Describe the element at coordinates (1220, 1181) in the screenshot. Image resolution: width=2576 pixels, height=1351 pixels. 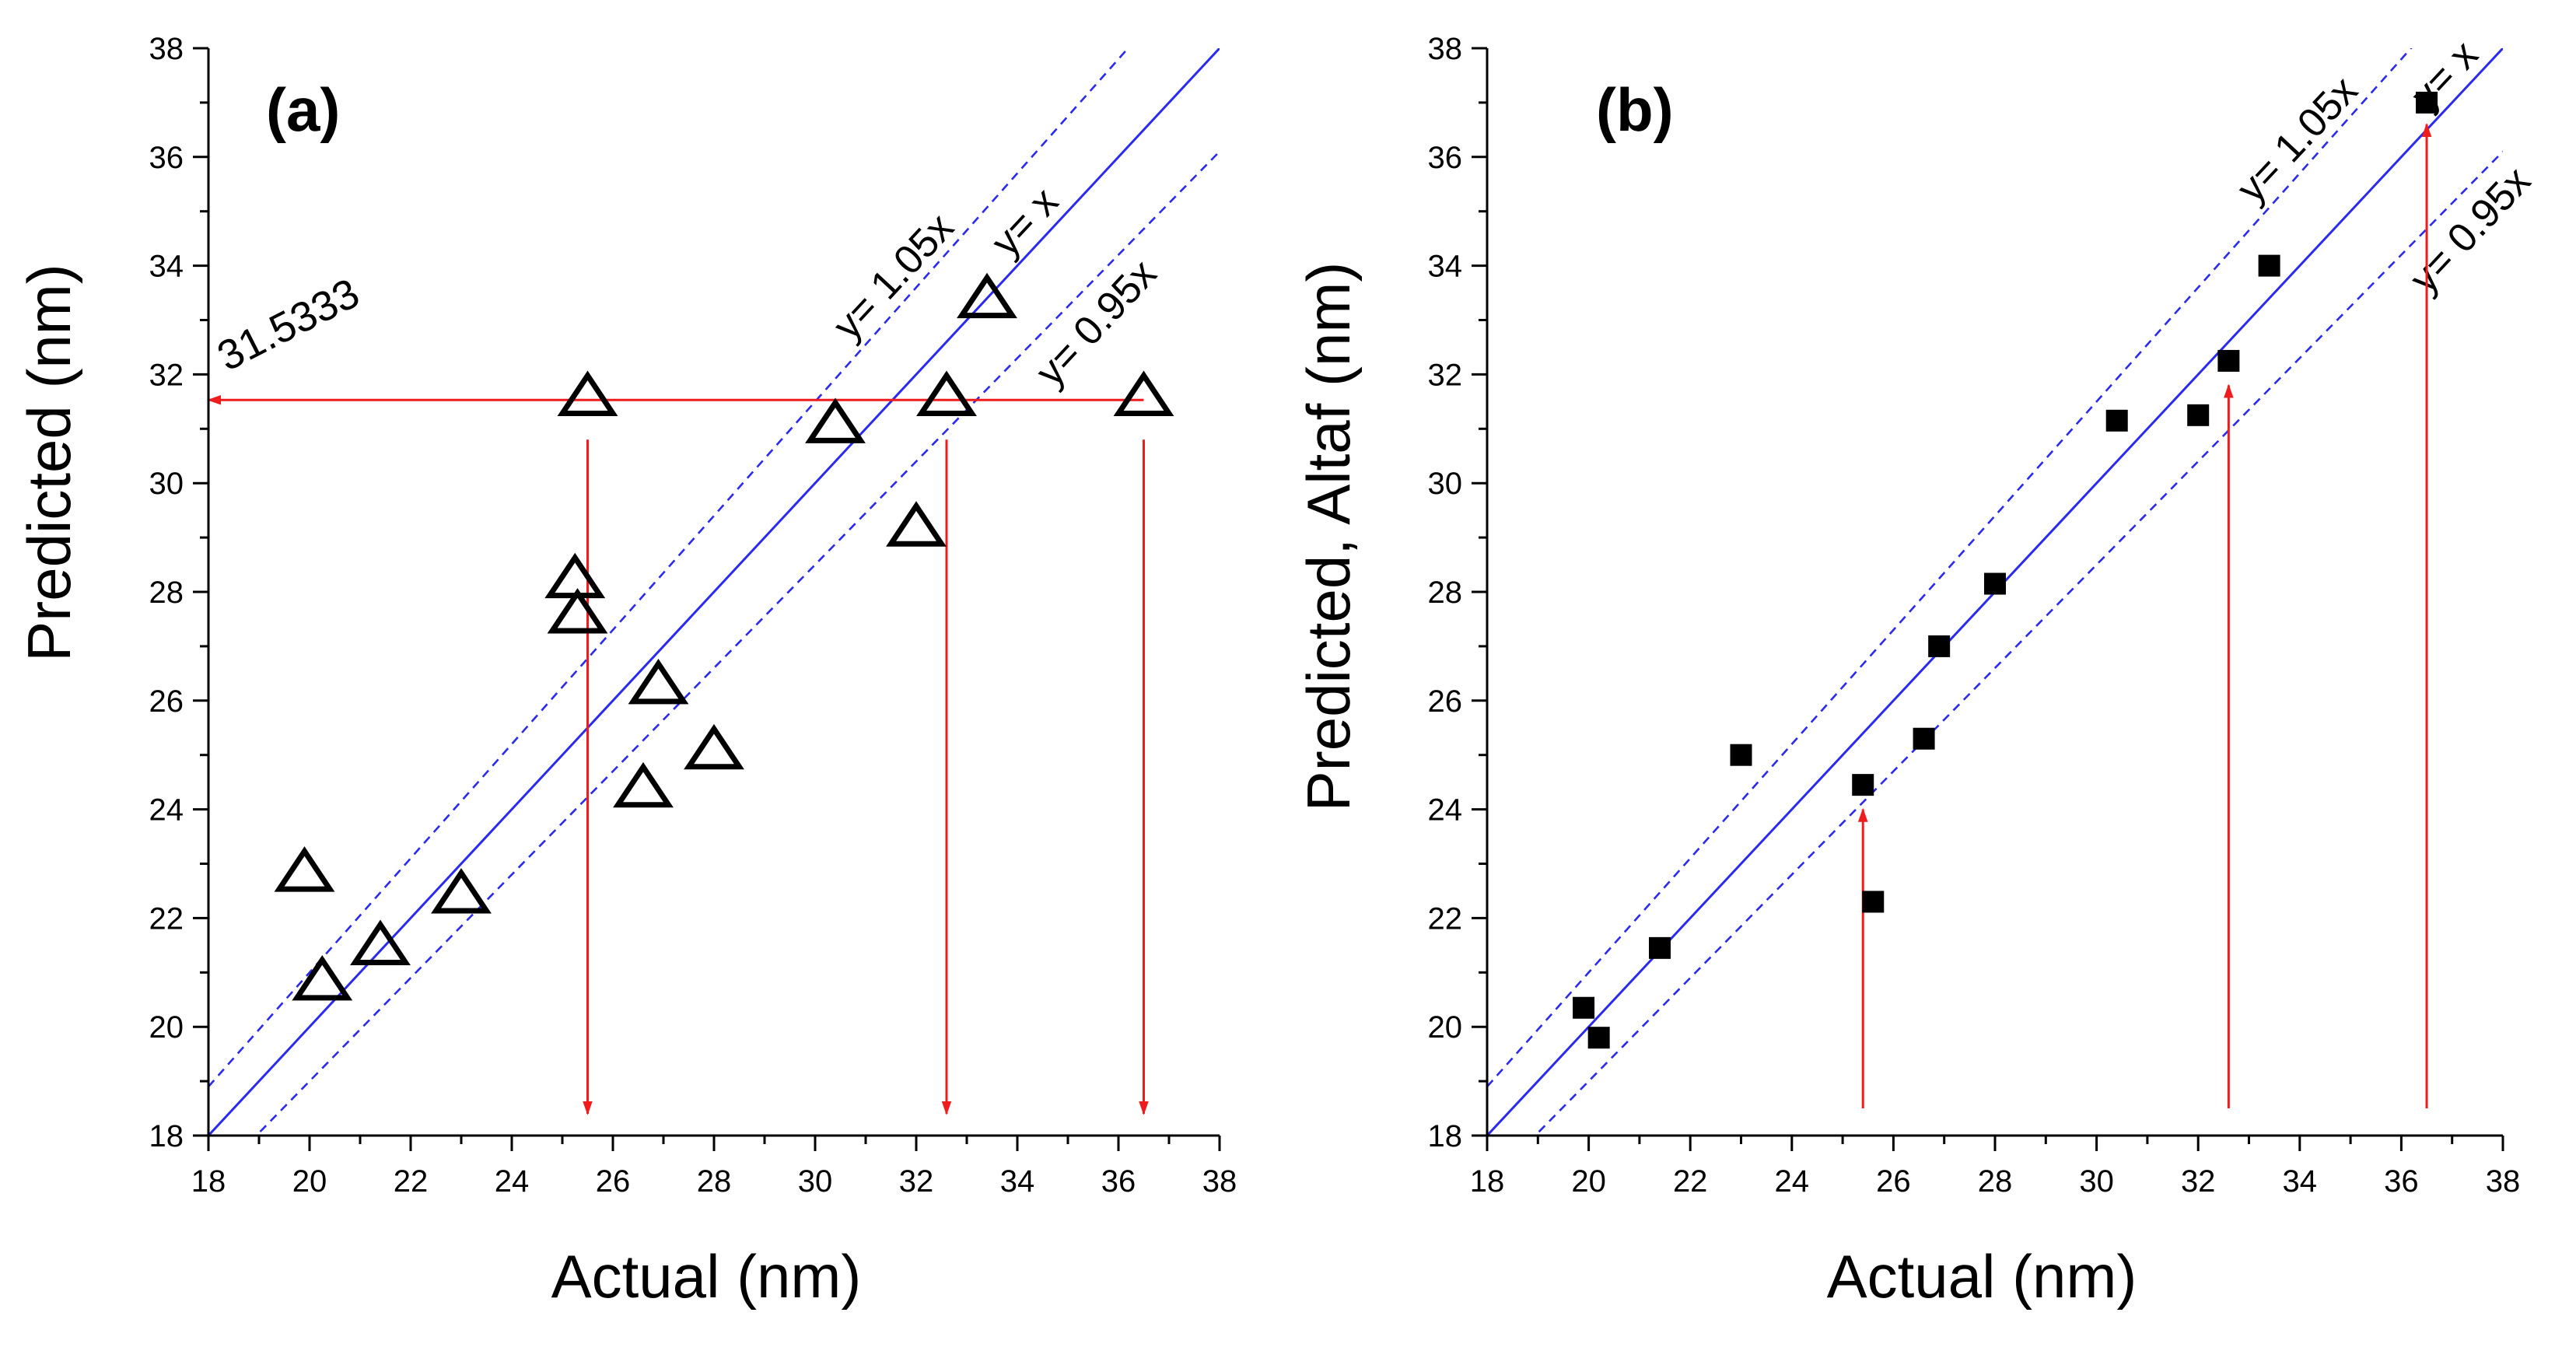
I see `panel-a-xtick-label-38: 38` at that location.